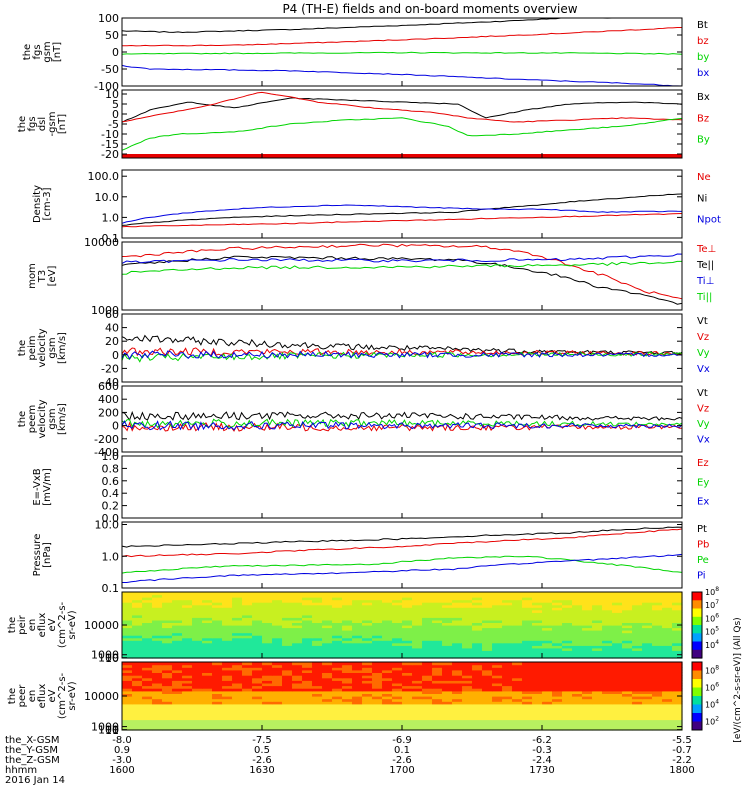 The image size is (750, 800). I want to click on legend-Te||: Te||, so click(705, 265).